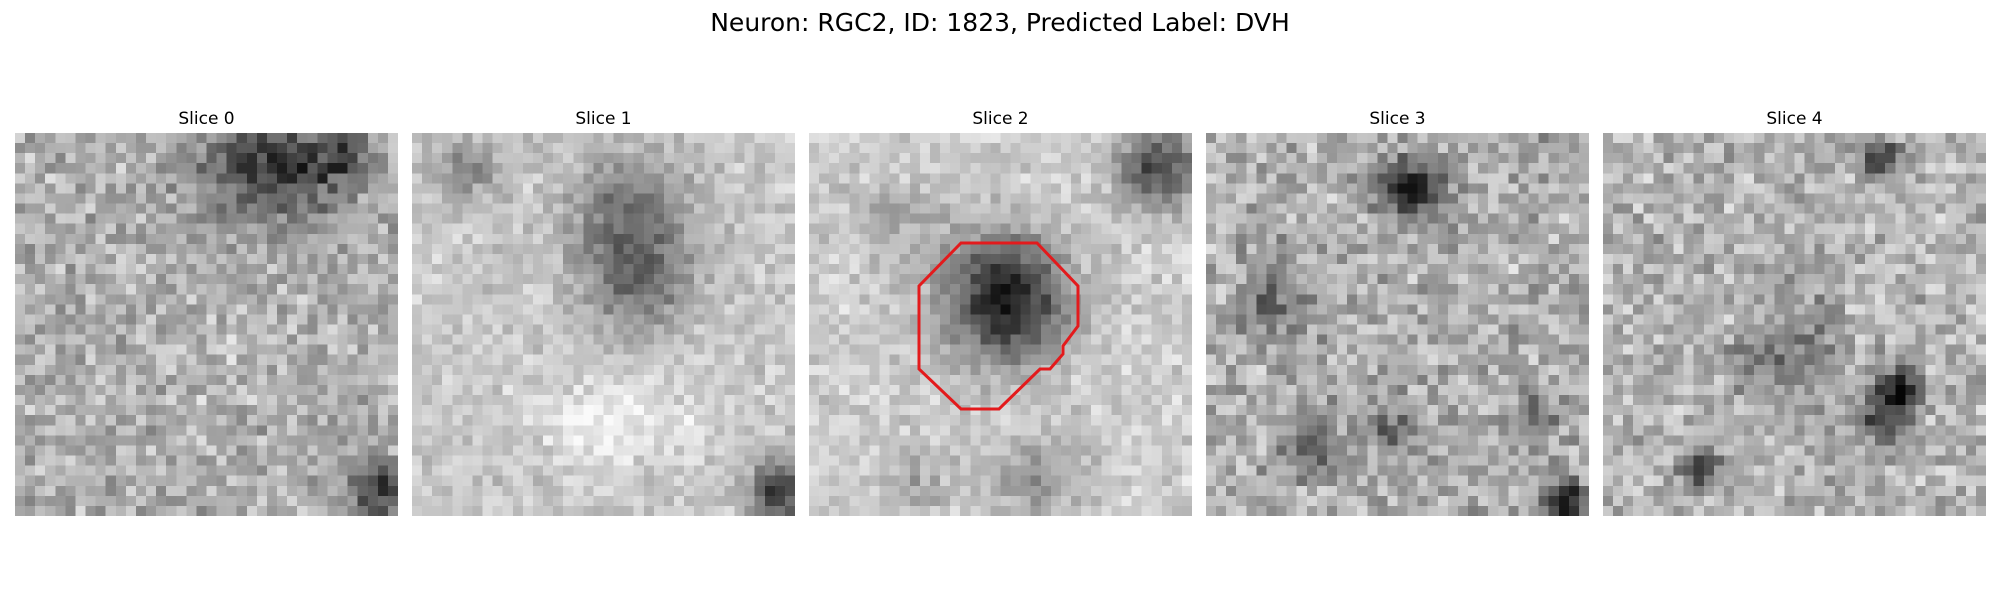 This screenshot has height=600, width=2000. I want to click on slice-panel-2: Slice 2, so click(1000, 312).